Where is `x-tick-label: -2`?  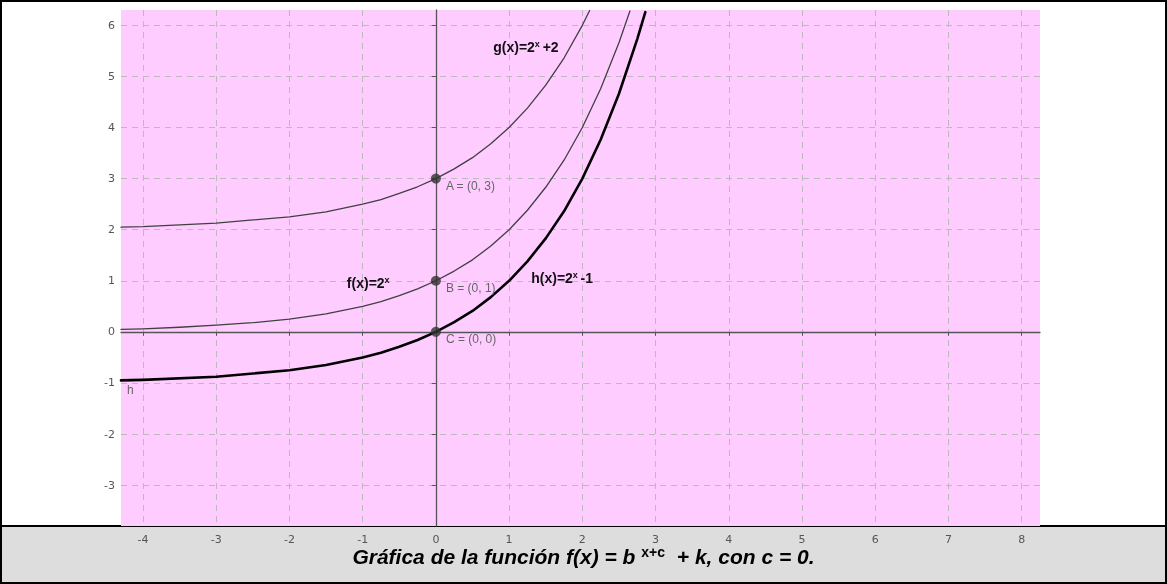
x-tick-label: -2 is located at coordinates (289, 539).